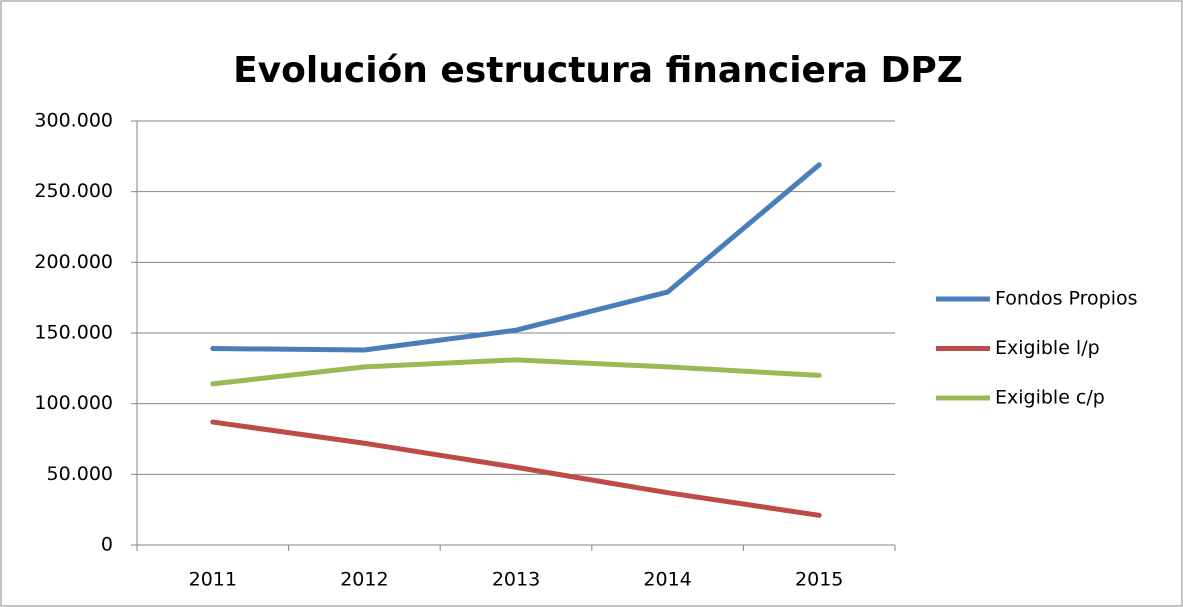  What do you see at coordinates (73, 121) in the screenshot?
I see `y-tick-label: 300.000` at bounding box center [73, 121].